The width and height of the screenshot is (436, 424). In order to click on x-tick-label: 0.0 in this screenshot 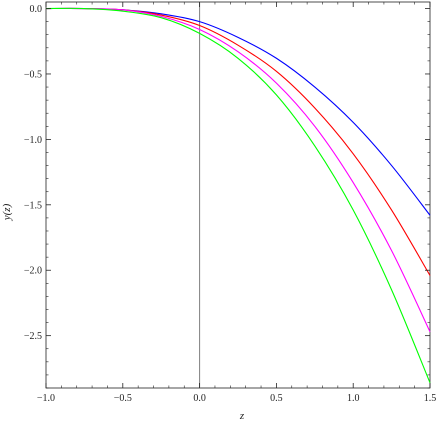, I will do `click(199, 398)`.